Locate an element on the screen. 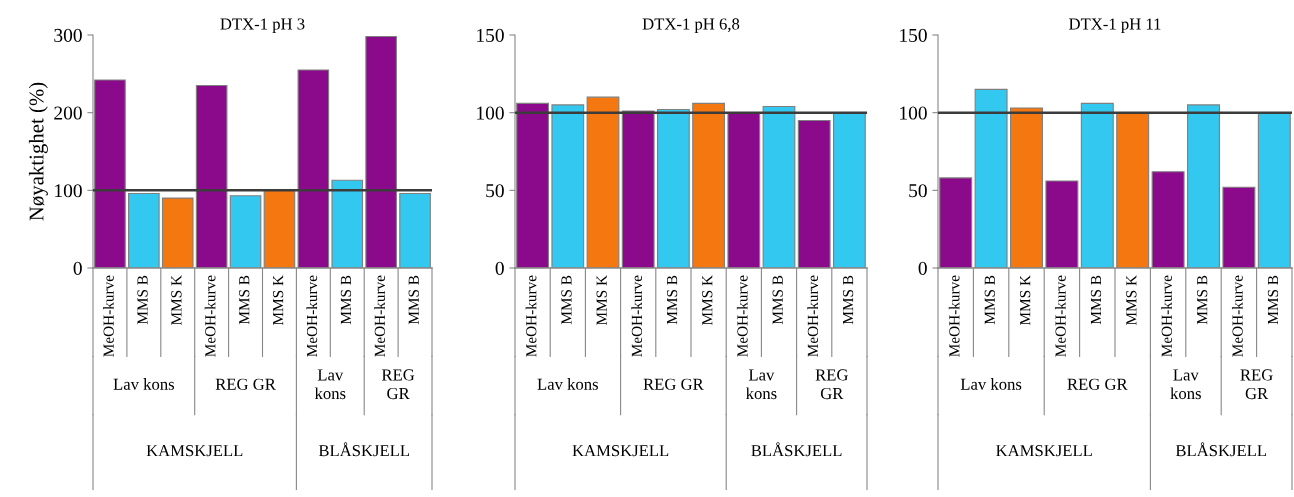  y-tick-label: 300 is located at coordinates (68, 35).